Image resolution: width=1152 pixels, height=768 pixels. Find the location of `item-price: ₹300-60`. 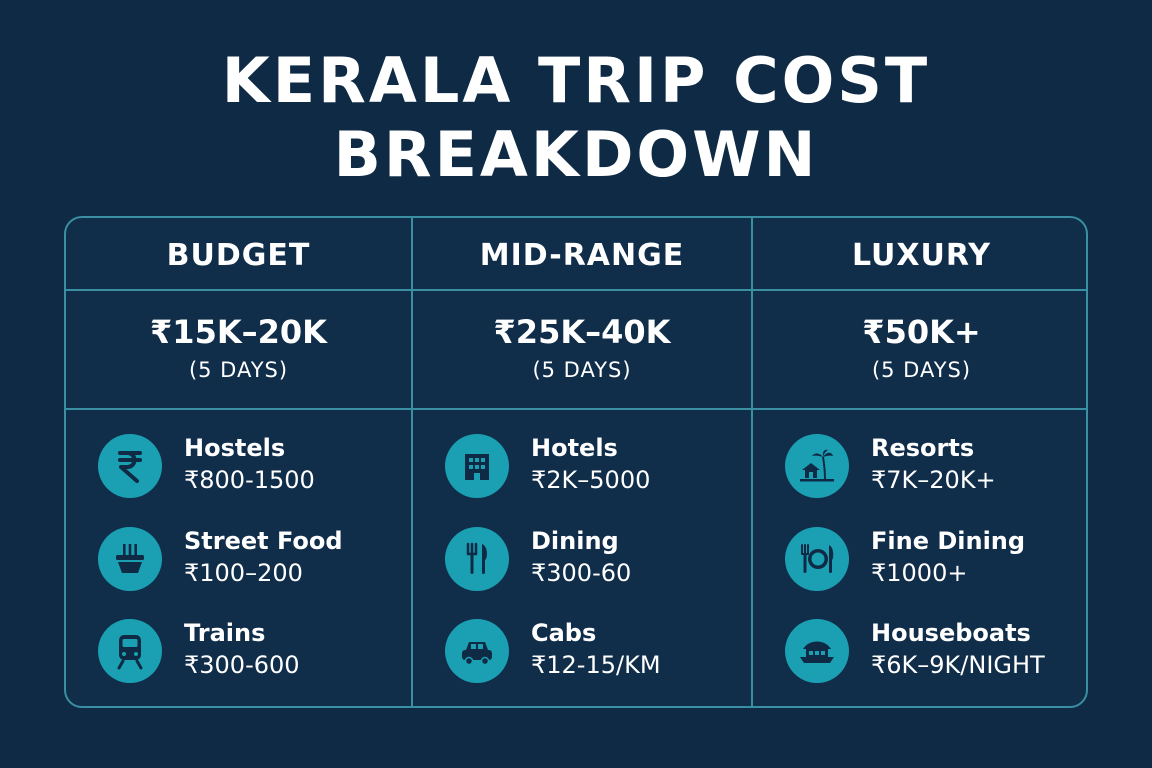

item-price: ₹300-60 is located at coordinates (581, 573).